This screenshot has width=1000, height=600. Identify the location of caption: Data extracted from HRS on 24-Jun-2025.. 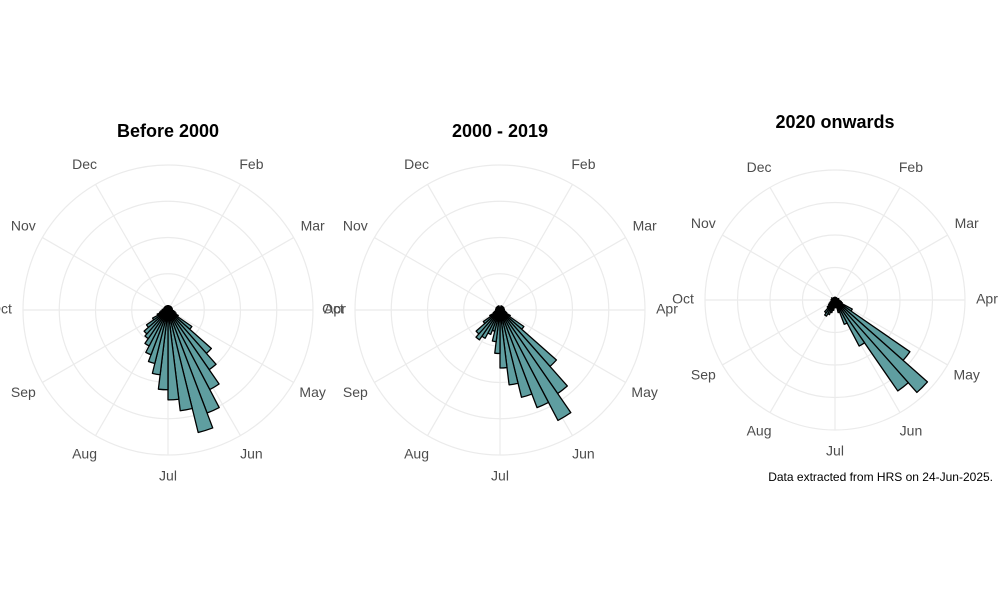
(880, 477).